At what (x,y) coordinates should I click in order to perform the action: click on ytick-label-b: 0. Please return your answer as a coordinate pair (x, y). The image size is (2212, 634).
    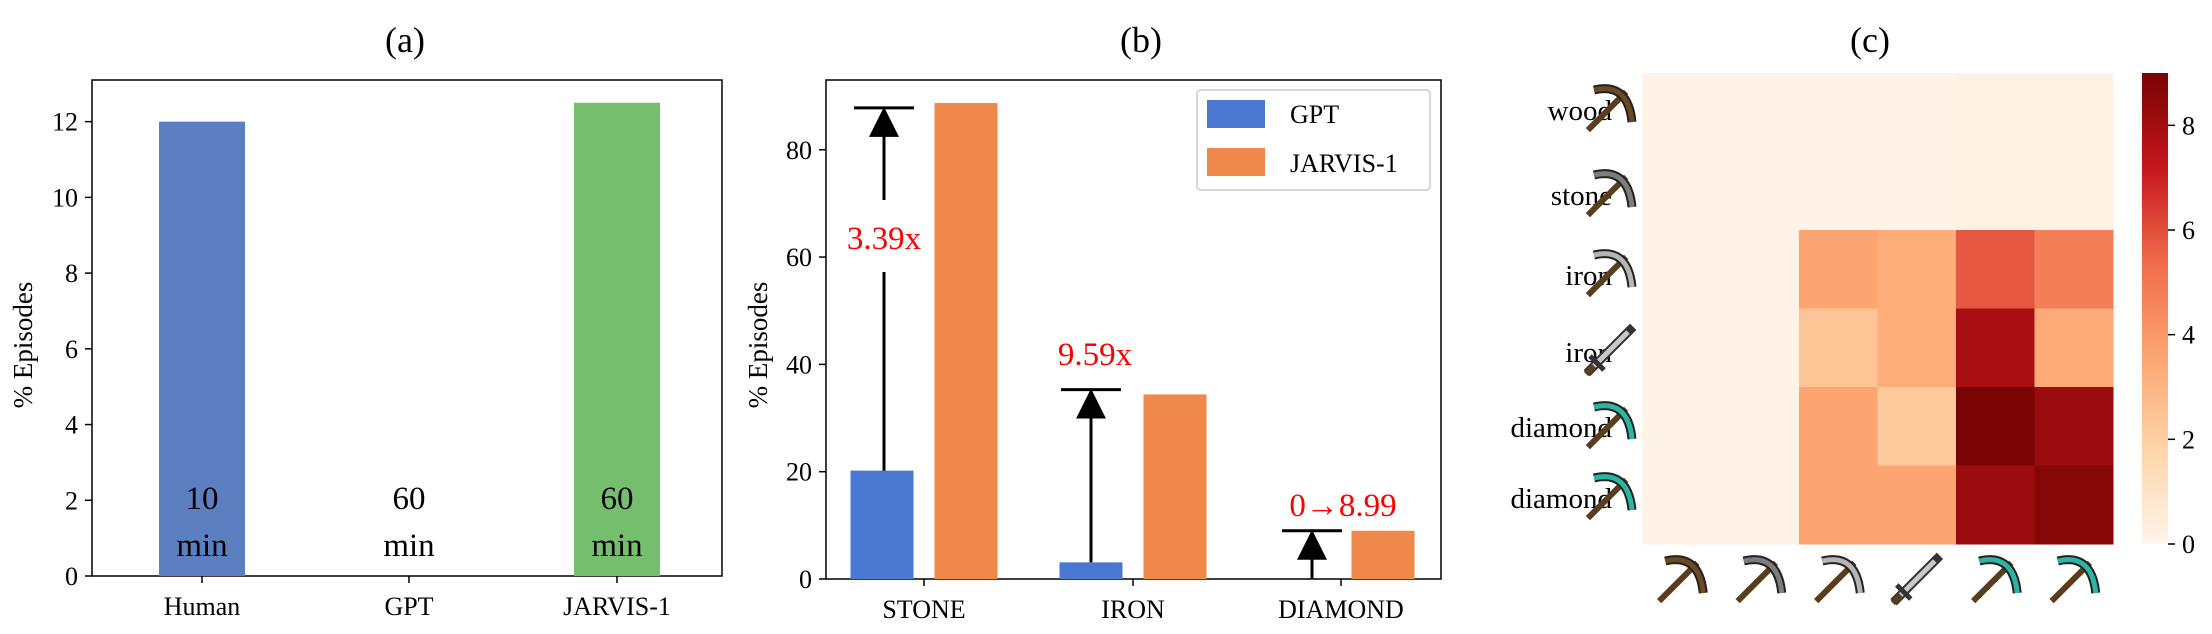
    Looking at the image, I should click on (805, 579).